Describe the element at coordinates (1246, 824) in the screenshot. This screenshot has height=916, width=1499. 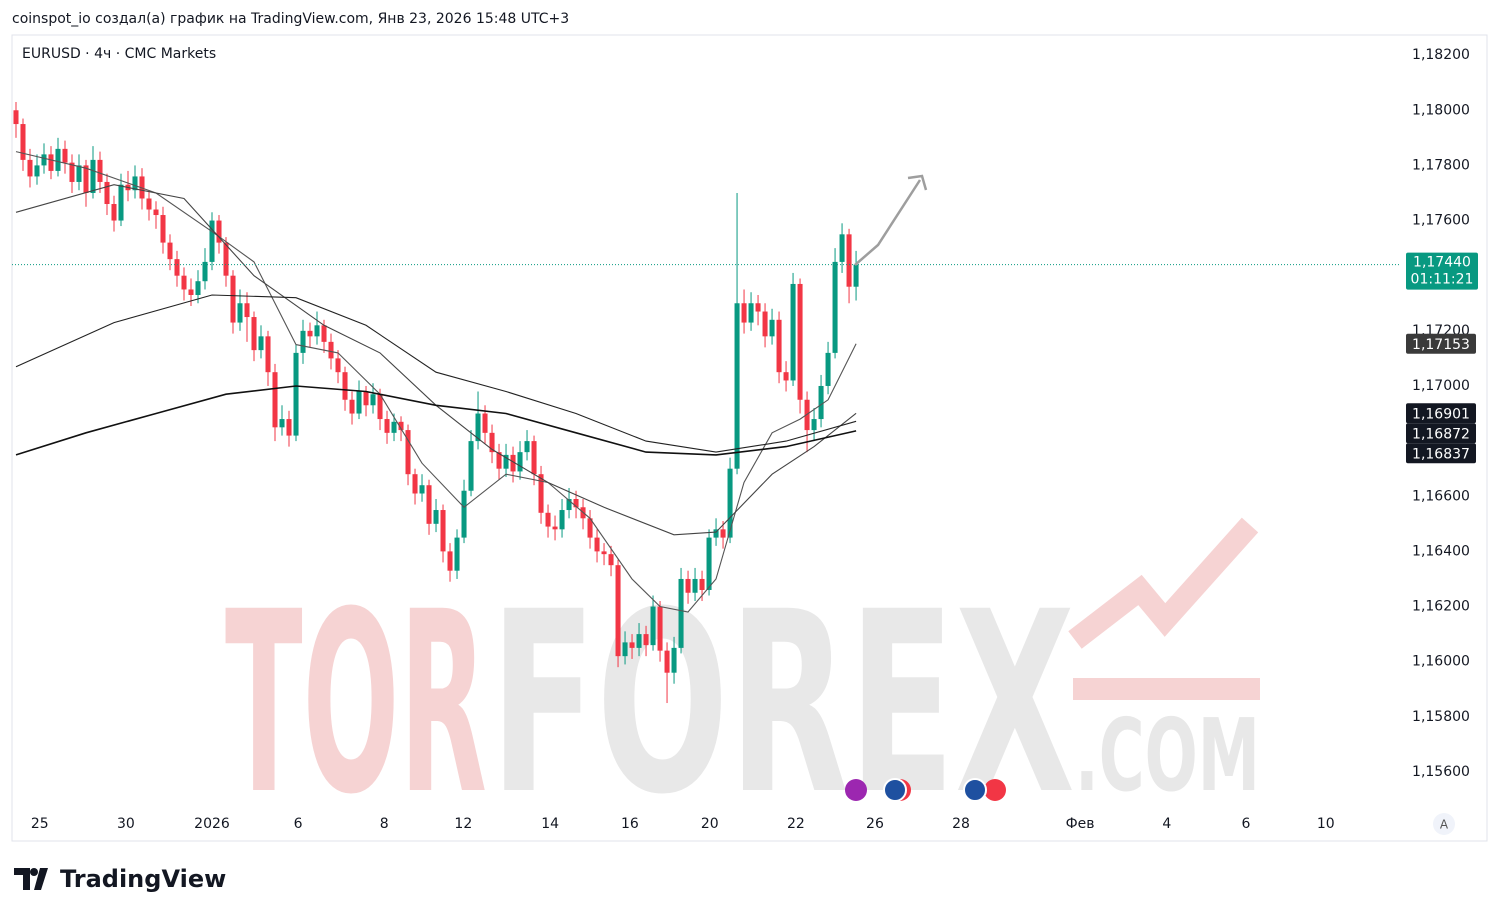
I see `x-tick-label: 6` at that location.